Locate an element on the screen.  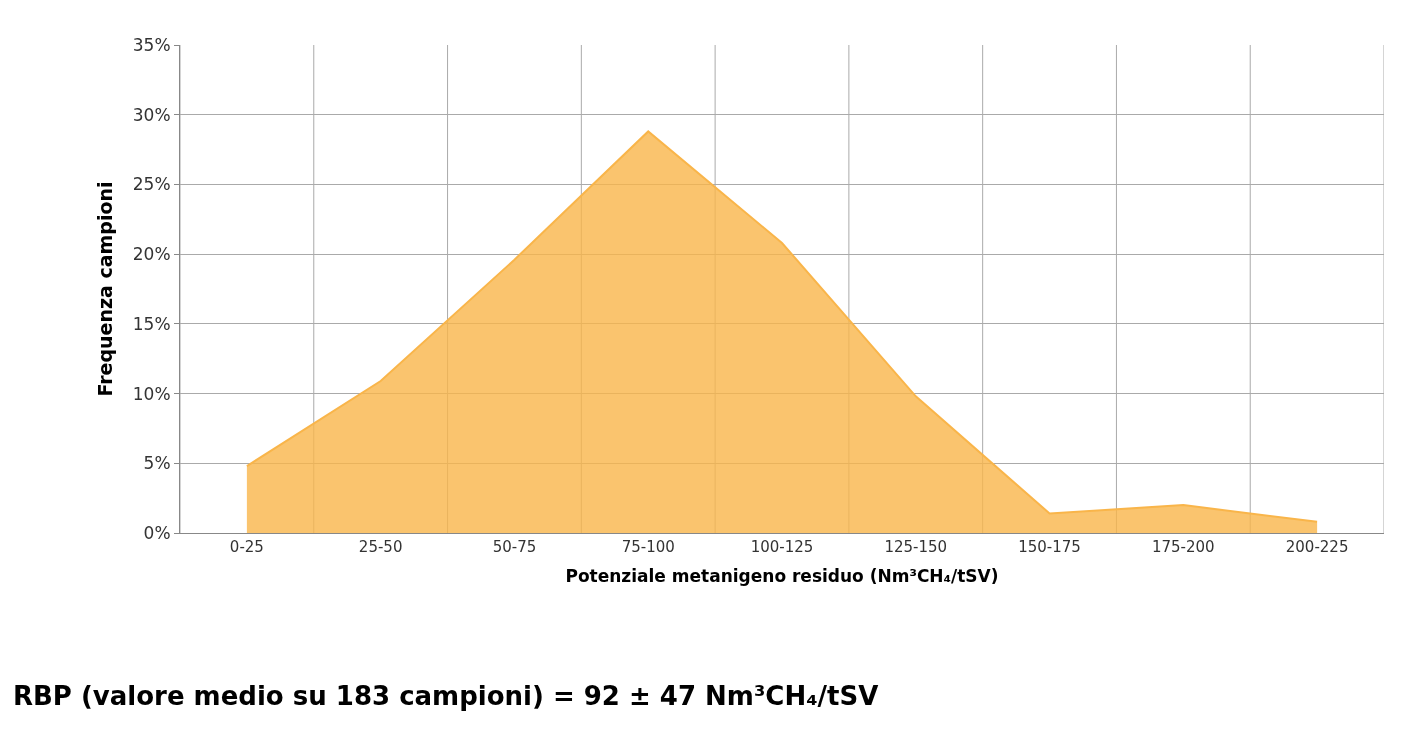
x-tick-label: 200-225 is located at coordinates (1317, 547).